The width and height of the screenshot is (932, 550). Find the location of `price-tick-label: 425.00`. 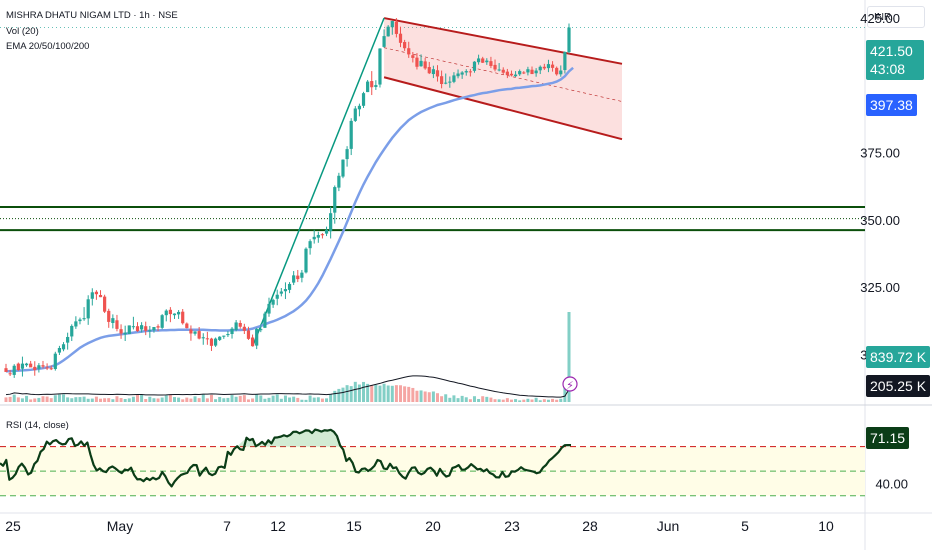

price-tick-label: 425.00 is located at coordinates (880, 18).